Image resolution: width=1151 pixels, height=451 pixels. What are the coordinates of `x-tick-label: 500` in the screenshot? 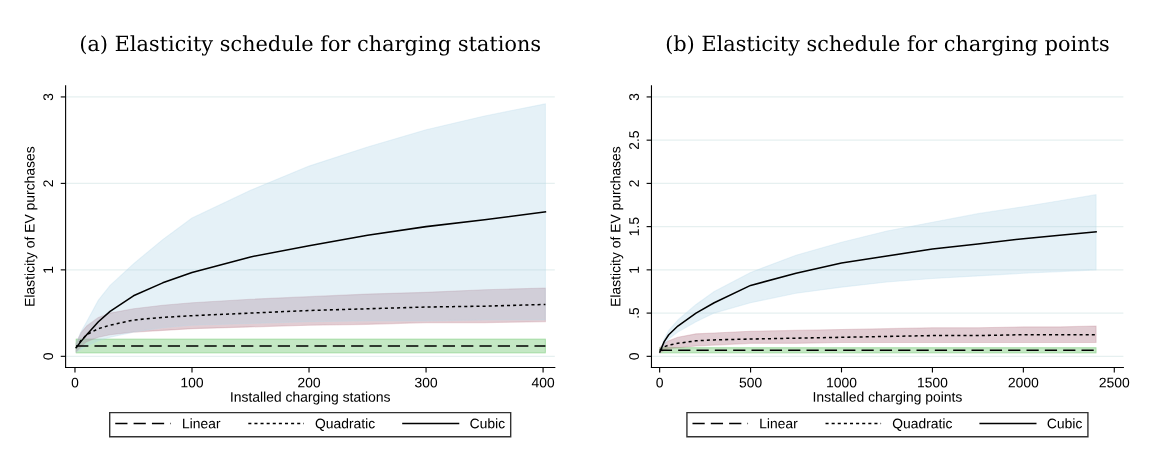 It's located at (750, 382).